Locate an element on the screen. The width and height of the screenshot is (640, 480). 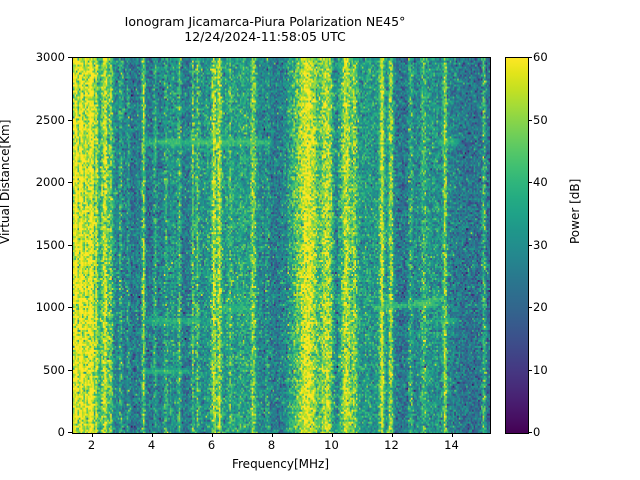
colorbar-gradient is located at coordinates (517, 245).